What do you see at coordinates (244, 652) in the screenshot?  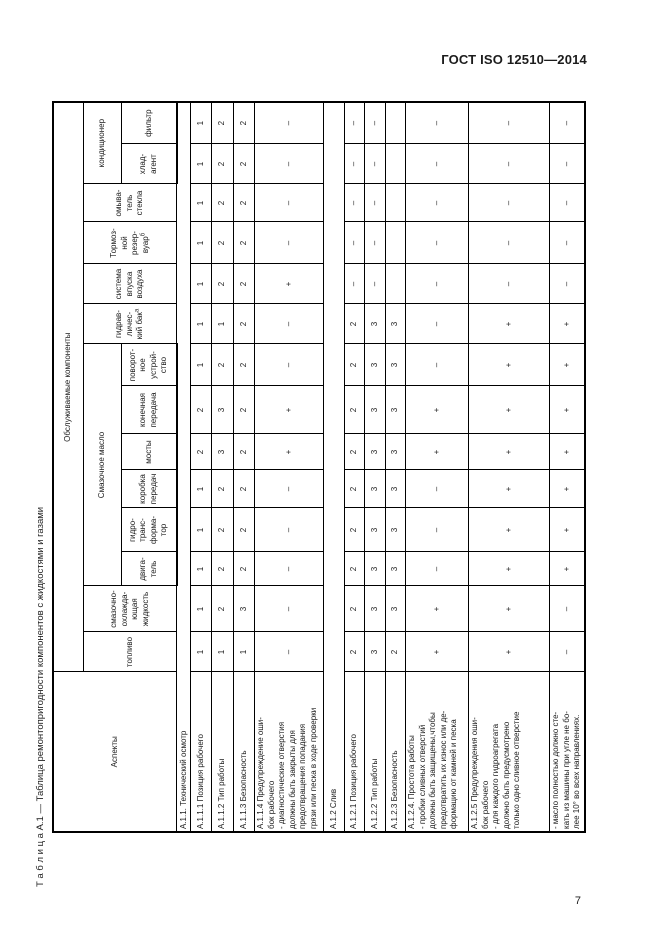 I see `cell-a-1-1-3-fuel: 1` at bounding box center [244, 652].